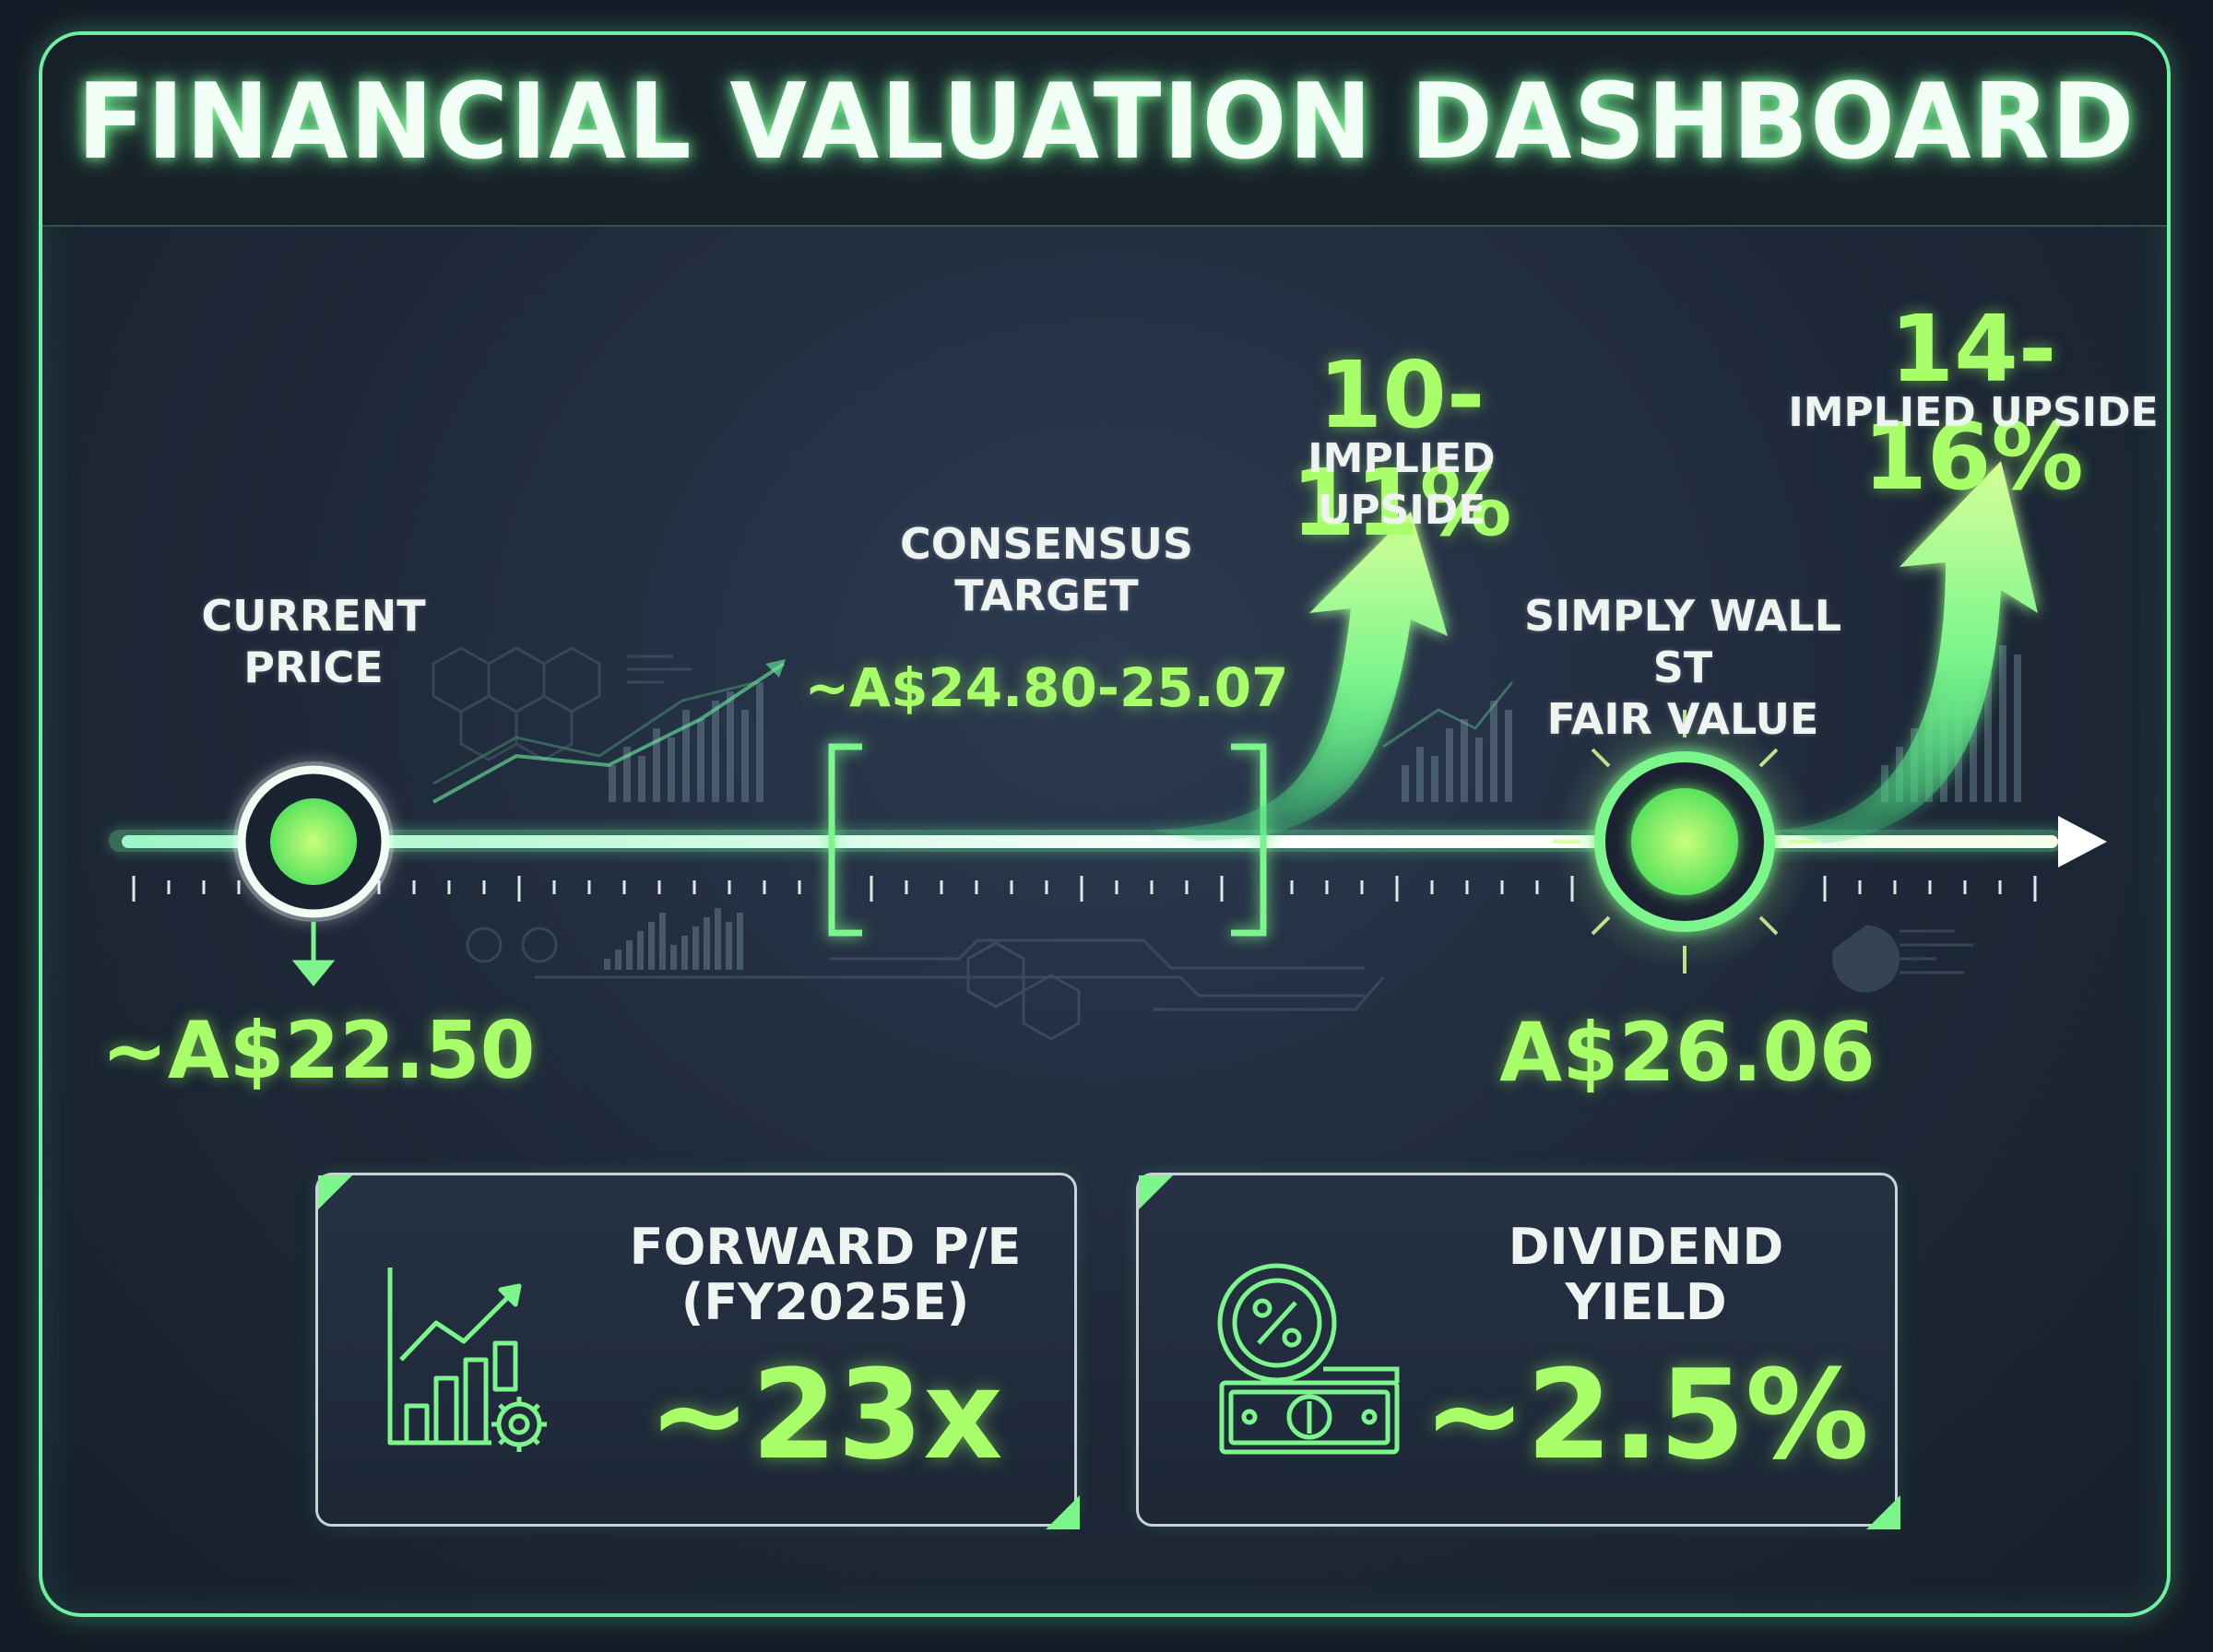 The width and height of the screenshot is (2213, 1652). I want to click on bg-trend-arrow, so click(609, 733).